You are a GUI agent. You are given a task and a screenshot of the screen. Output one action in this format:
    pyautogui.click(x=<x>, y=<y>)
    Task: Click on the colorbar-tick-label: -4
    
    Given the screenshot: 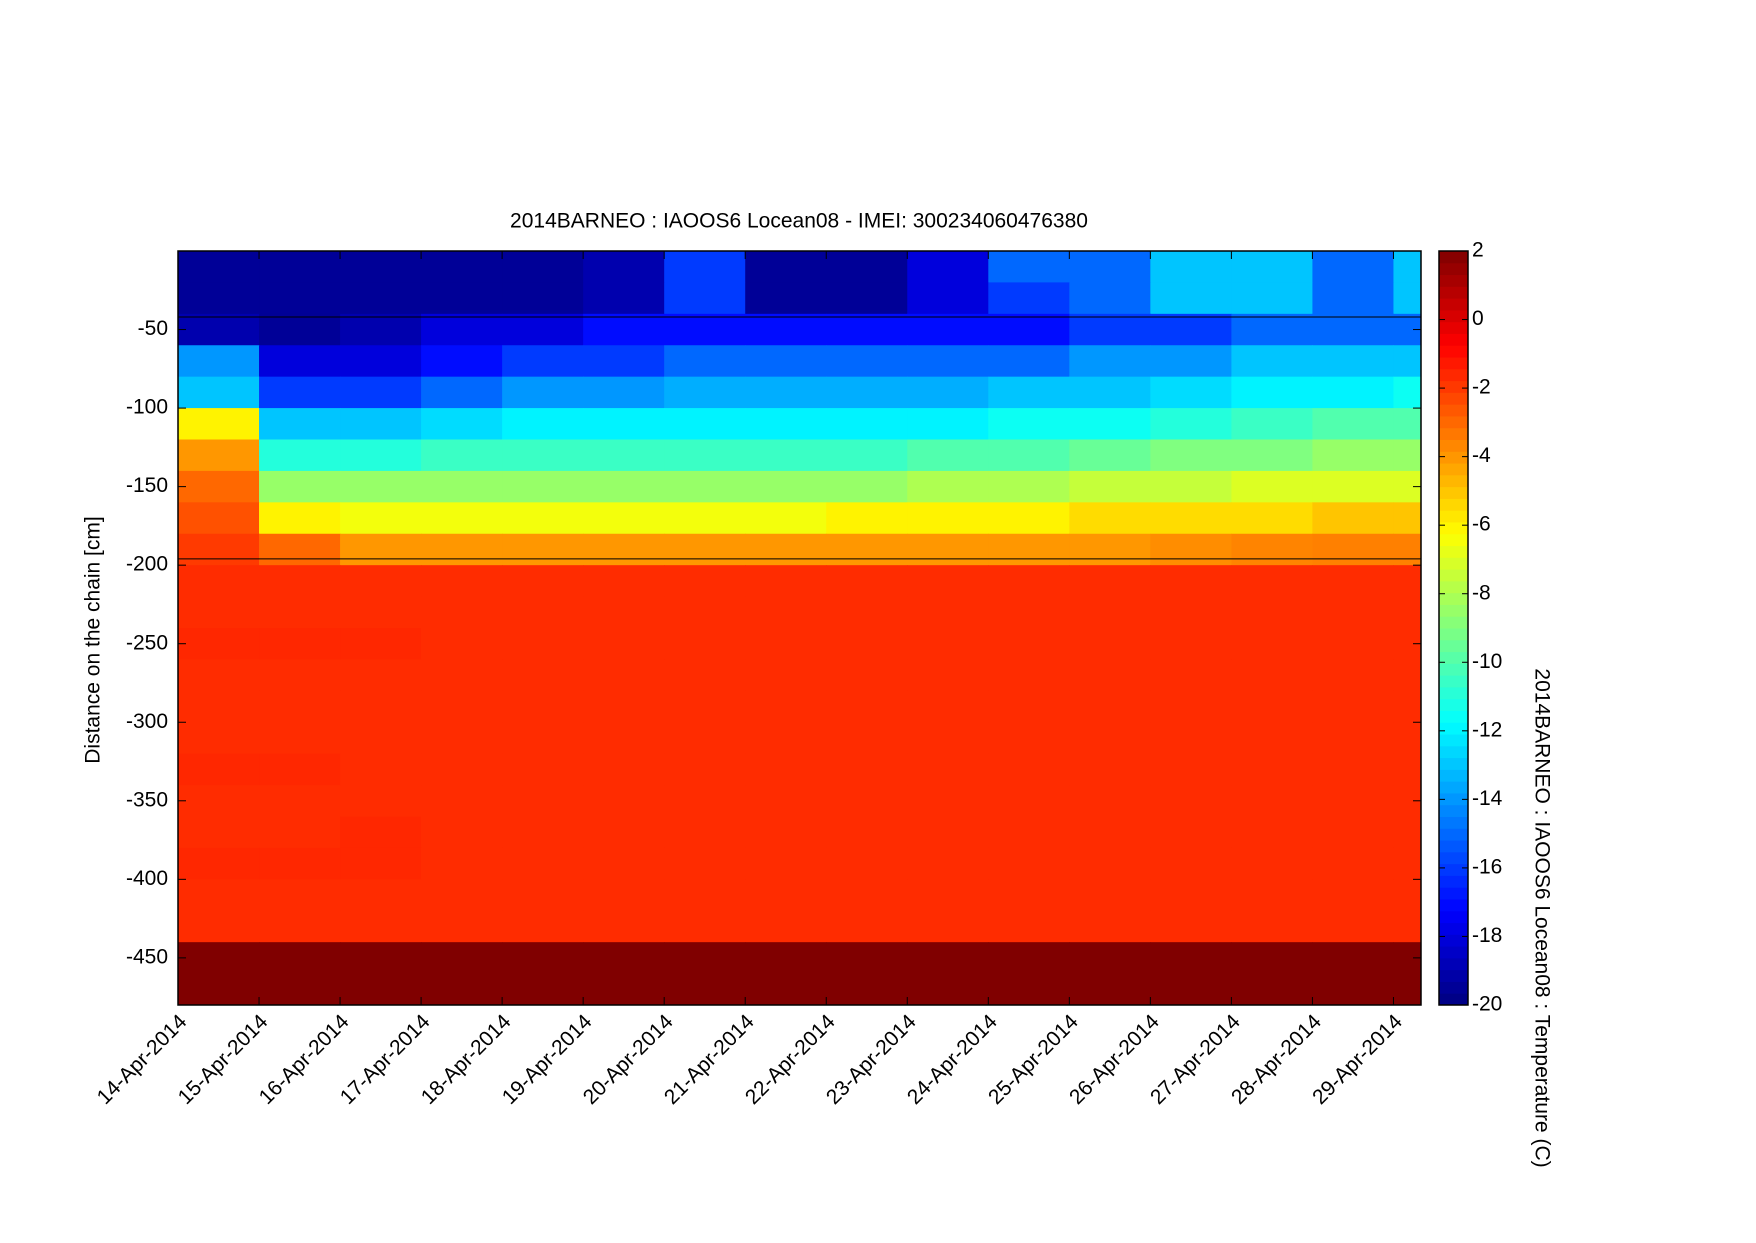 What is the action you would take?
    pyautogui.click(x=1481, y=455)
    